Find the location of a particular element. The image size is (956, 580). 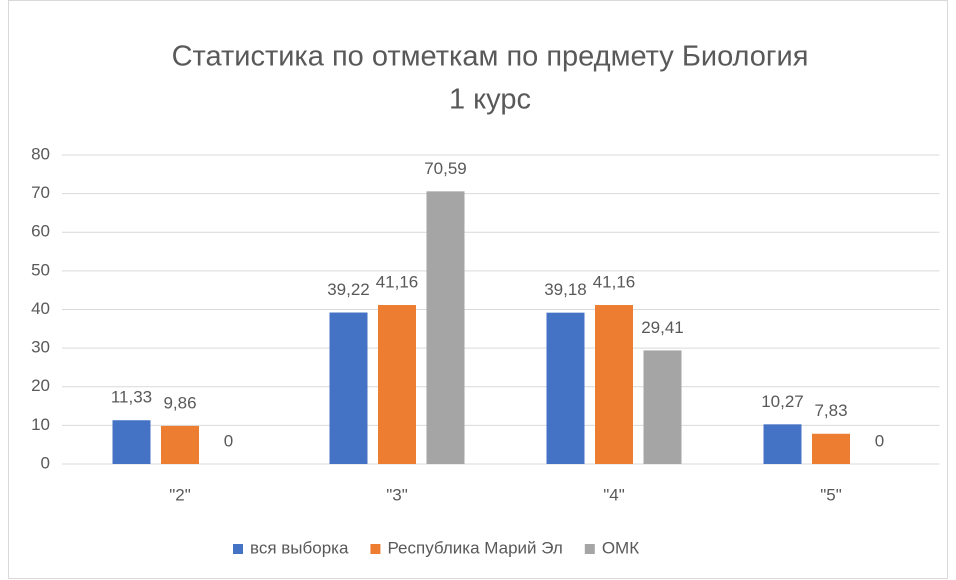

y-tick-label: 0 is located at coordinates (45, 462).